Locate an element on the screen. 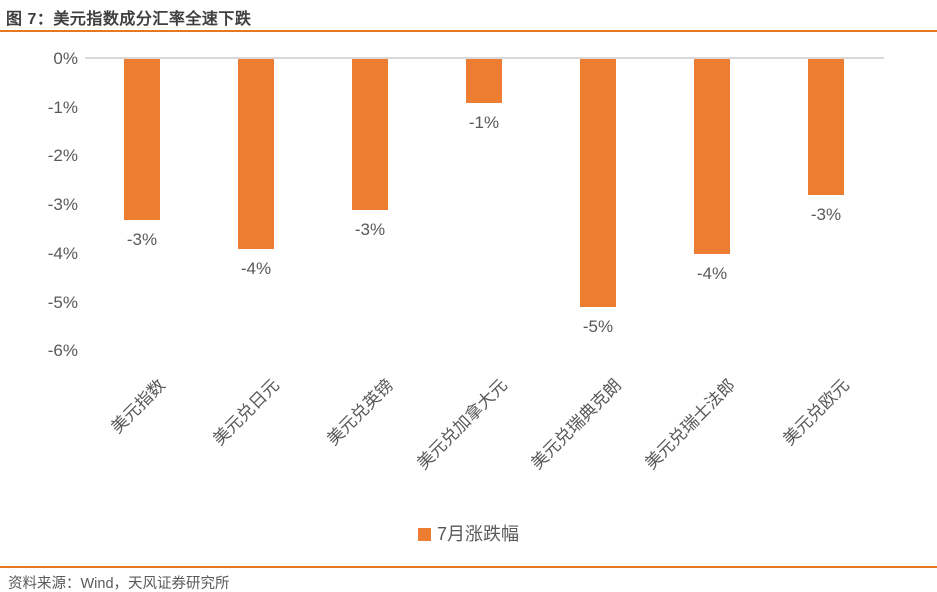 This screenshot has width=937, height=592. legend: 7月涨跌幅 is located at coordinates (468, 534).